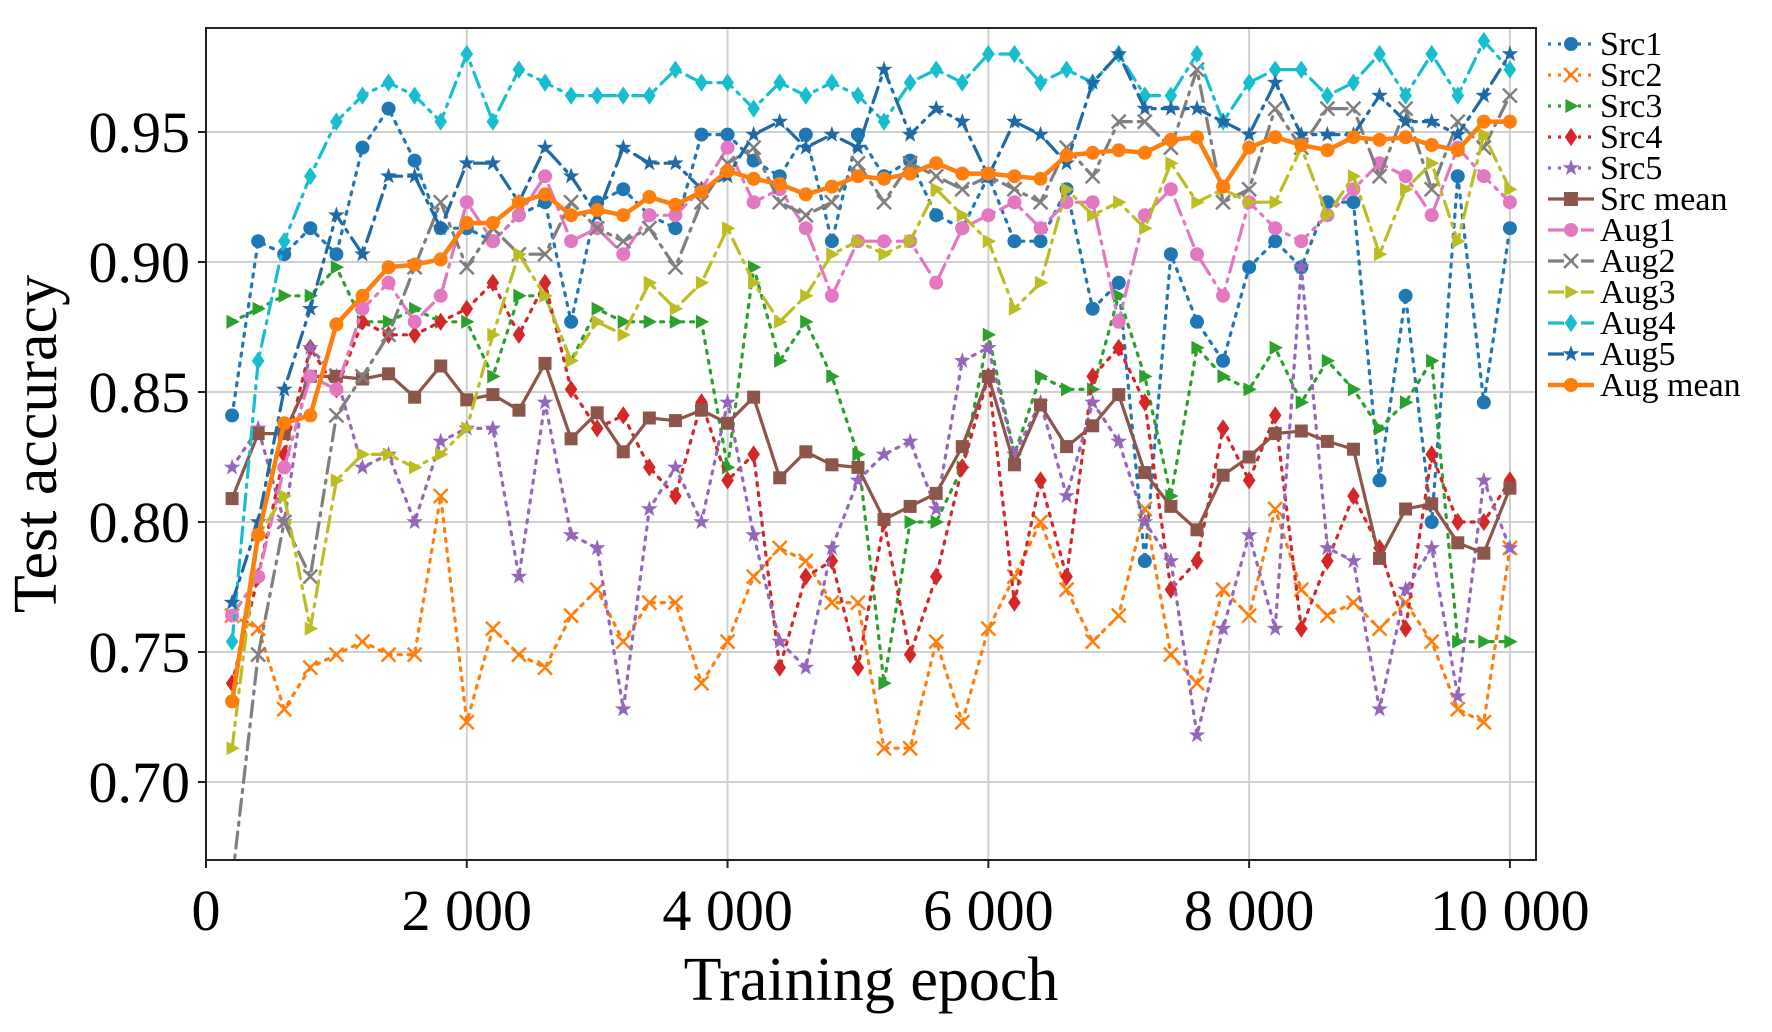  Describe the element at coordinates (871, 980) in the screenshot. I see `x-axis-title: Training epoch` at that location.